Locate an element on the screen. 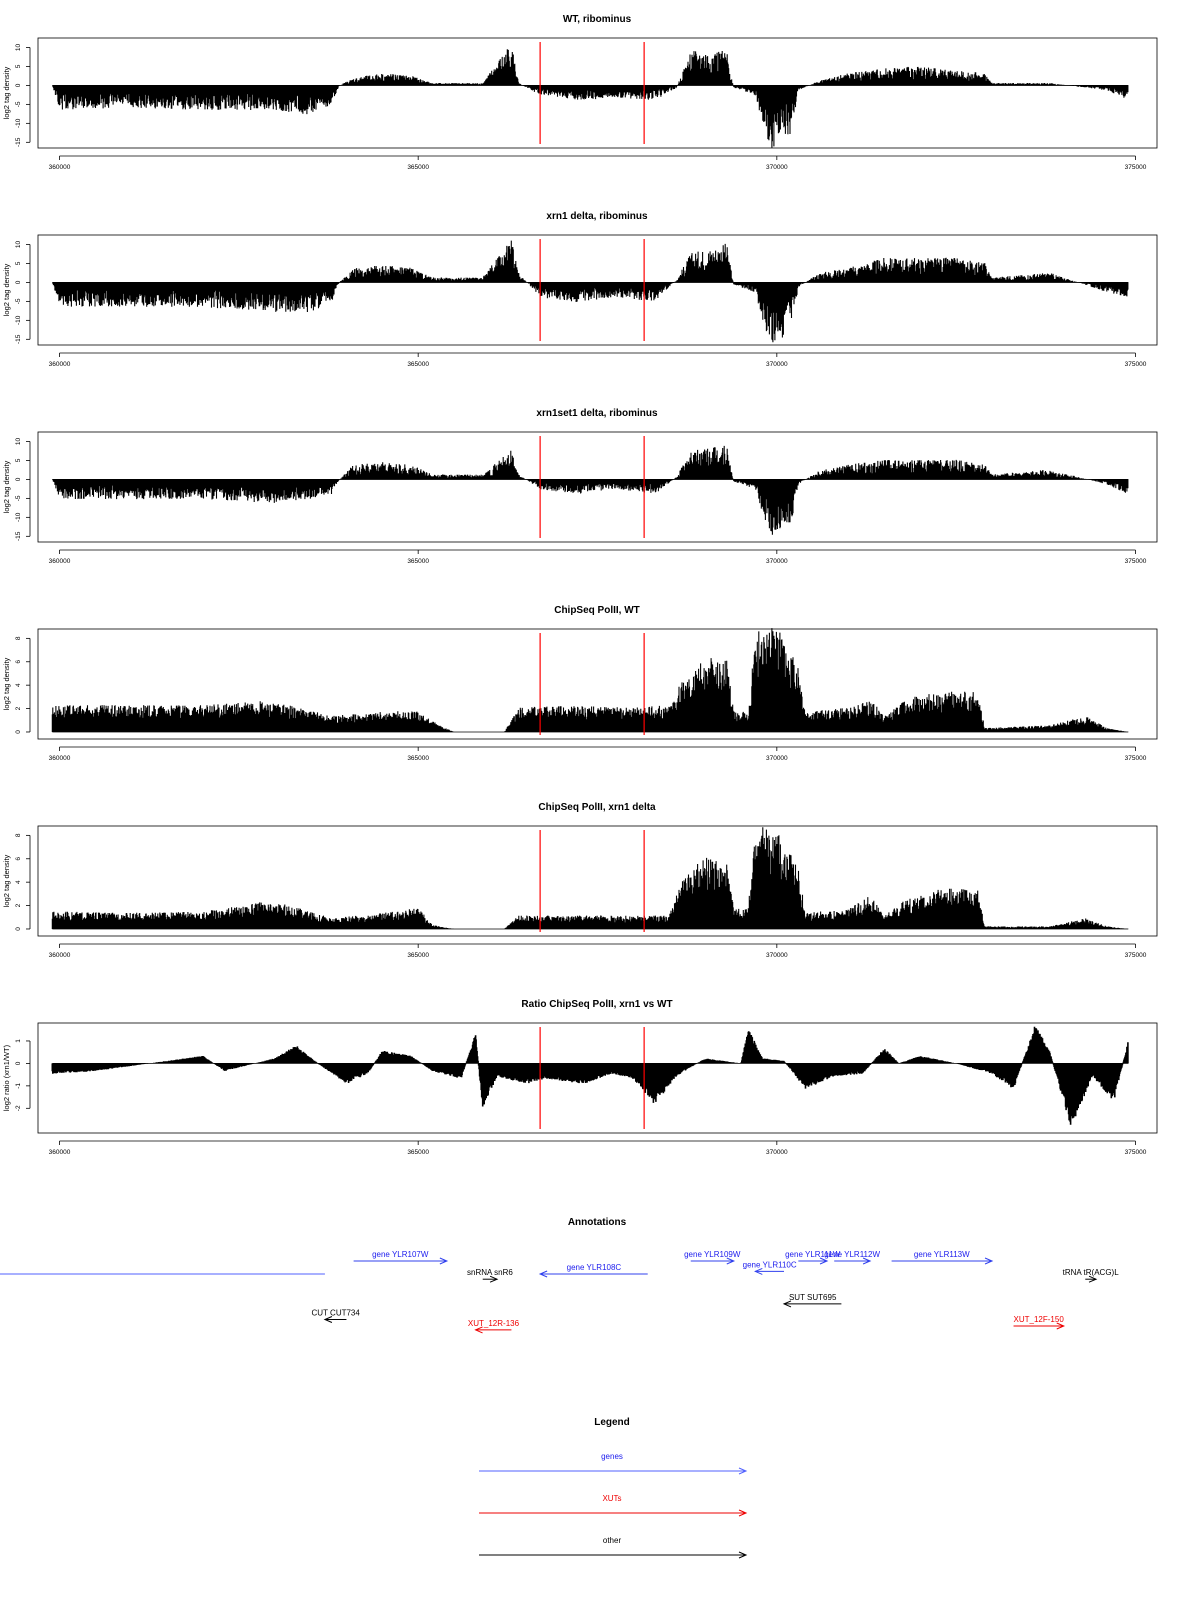 Image resolution: width=1200 pixels, height=1600 pixels. annotation-feature: gene YLR109W is located at coordinates (712, 1257).